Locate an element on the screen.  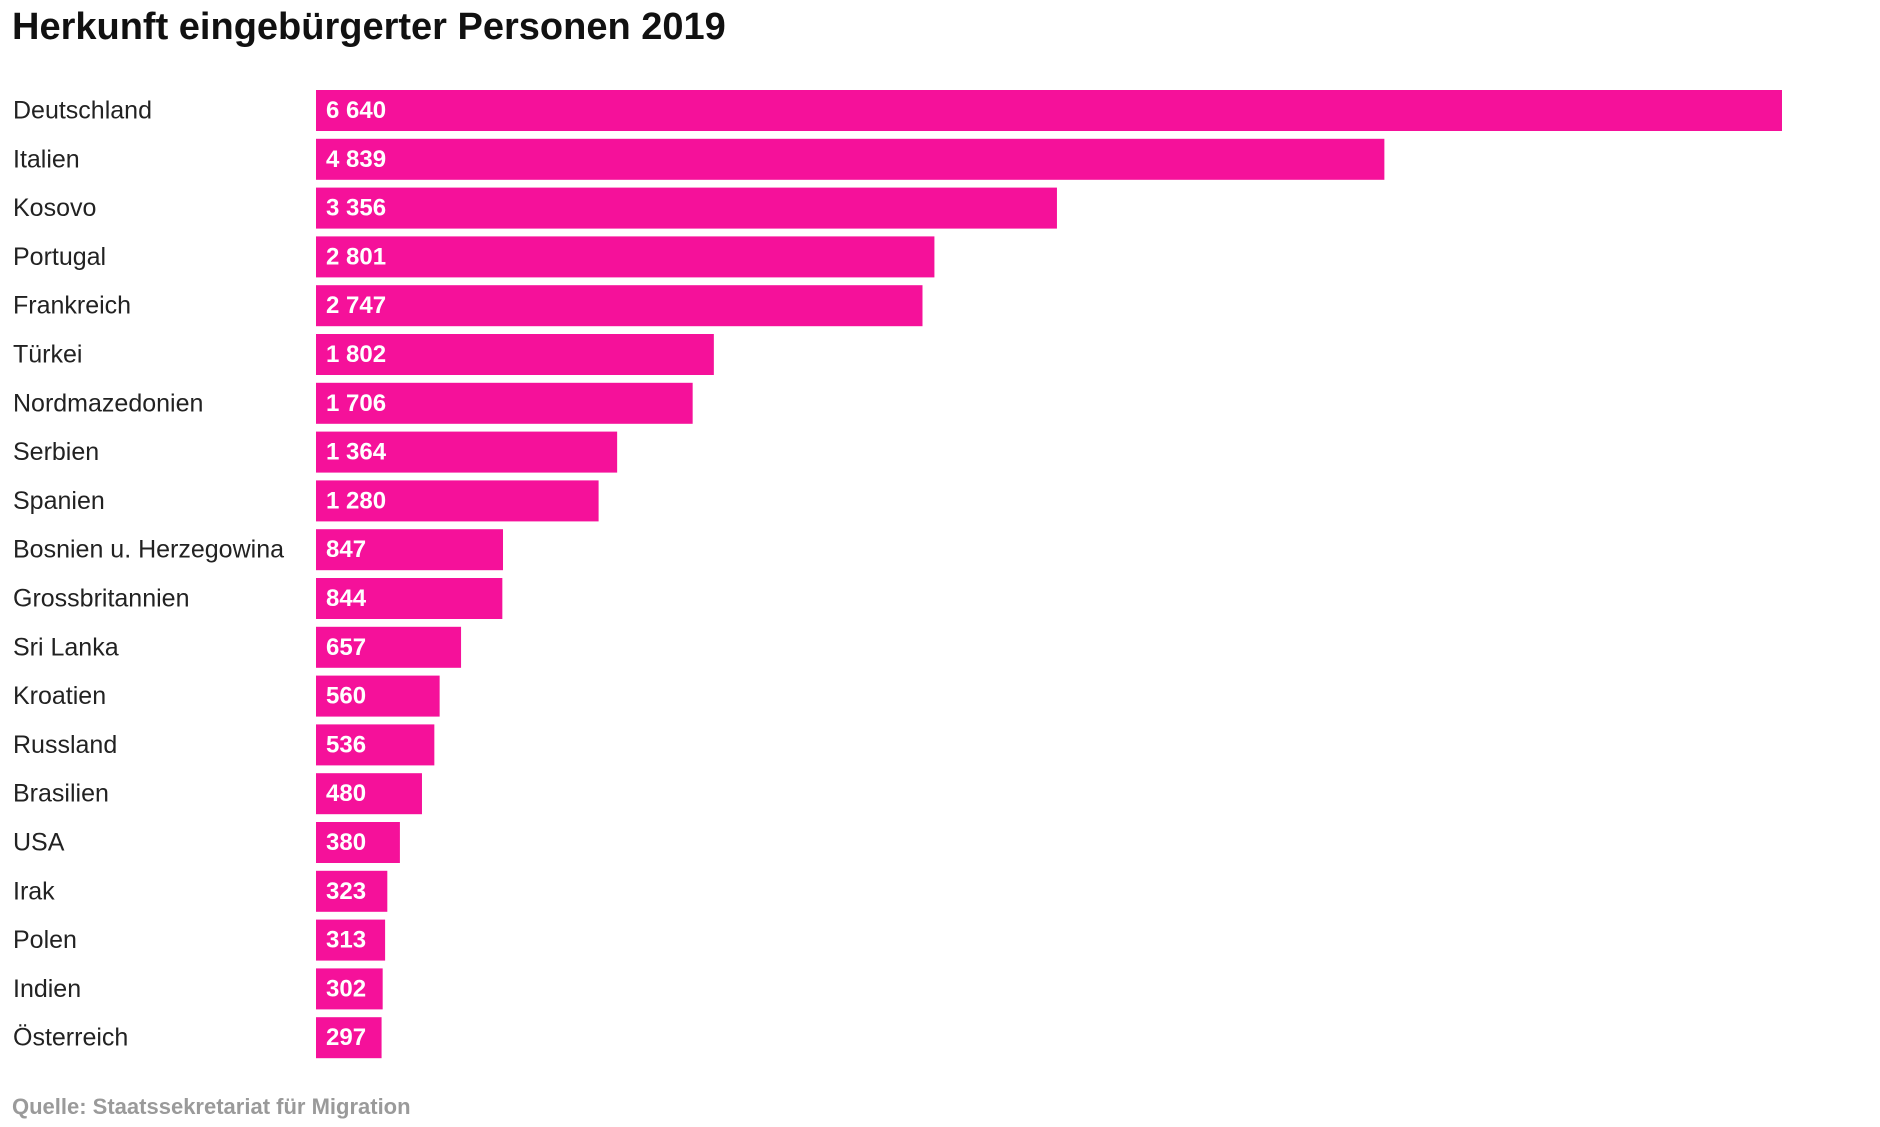
category-label: Österreich is located at coordinates (70, 1038).